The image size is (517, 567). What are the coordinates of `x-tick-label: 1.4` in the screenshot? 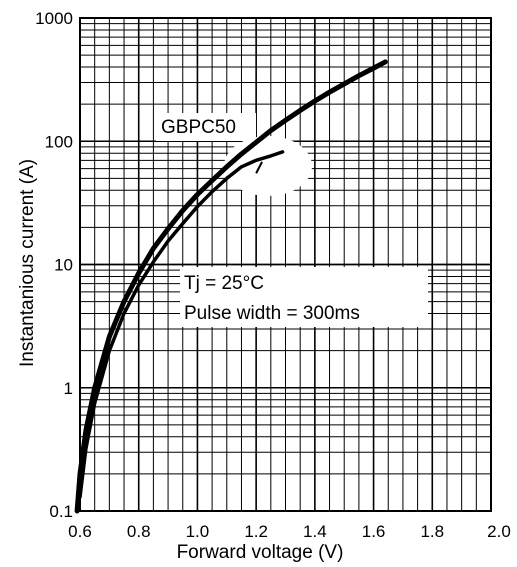 It's located at (315, 531).